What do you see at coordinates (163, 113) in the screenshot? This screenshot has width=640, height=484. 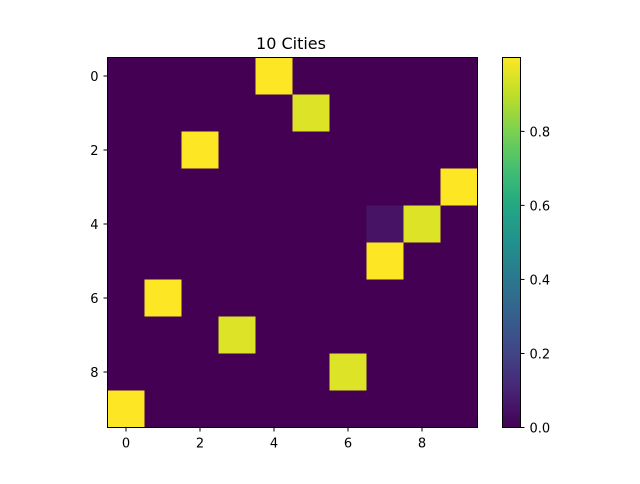 I see `heatmap-cell-r1-c1` at bounding box center [163, 113].